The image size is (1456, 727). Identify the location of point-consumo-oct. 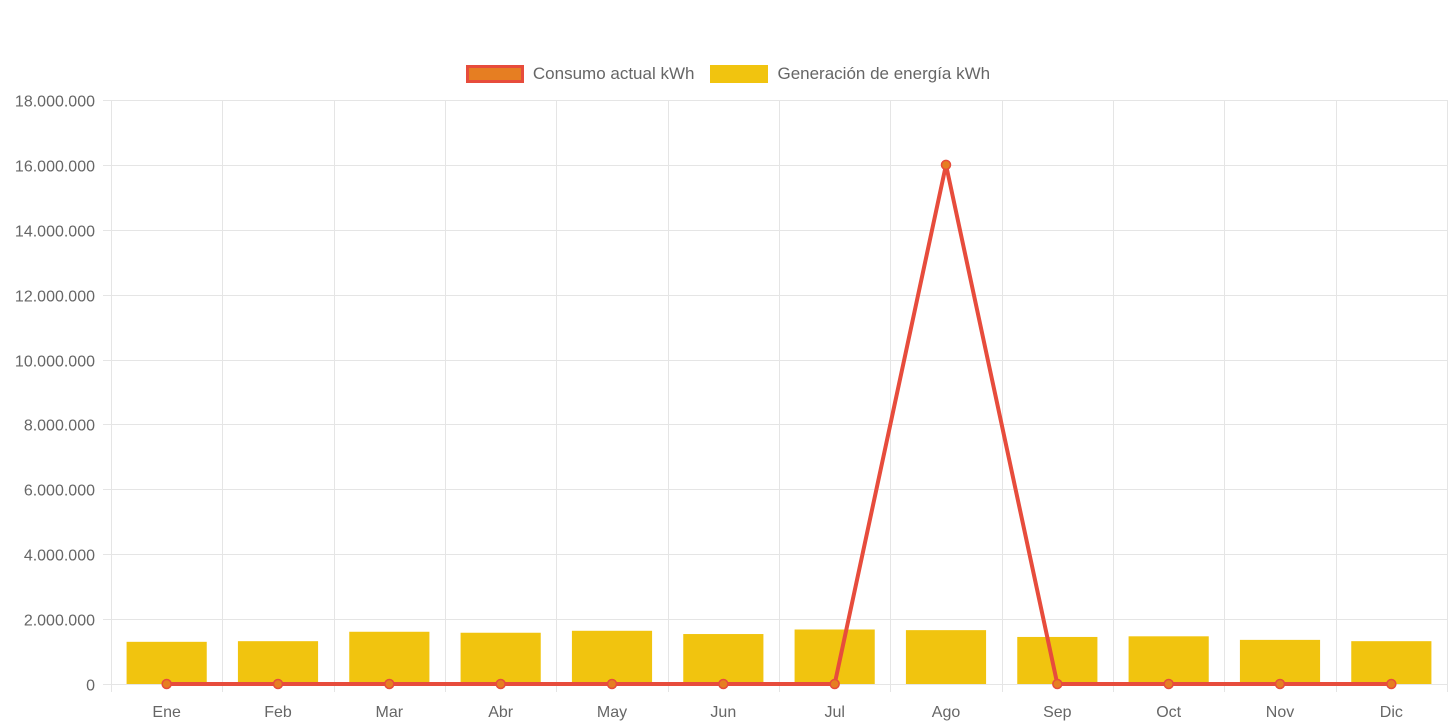
(1168, 684).